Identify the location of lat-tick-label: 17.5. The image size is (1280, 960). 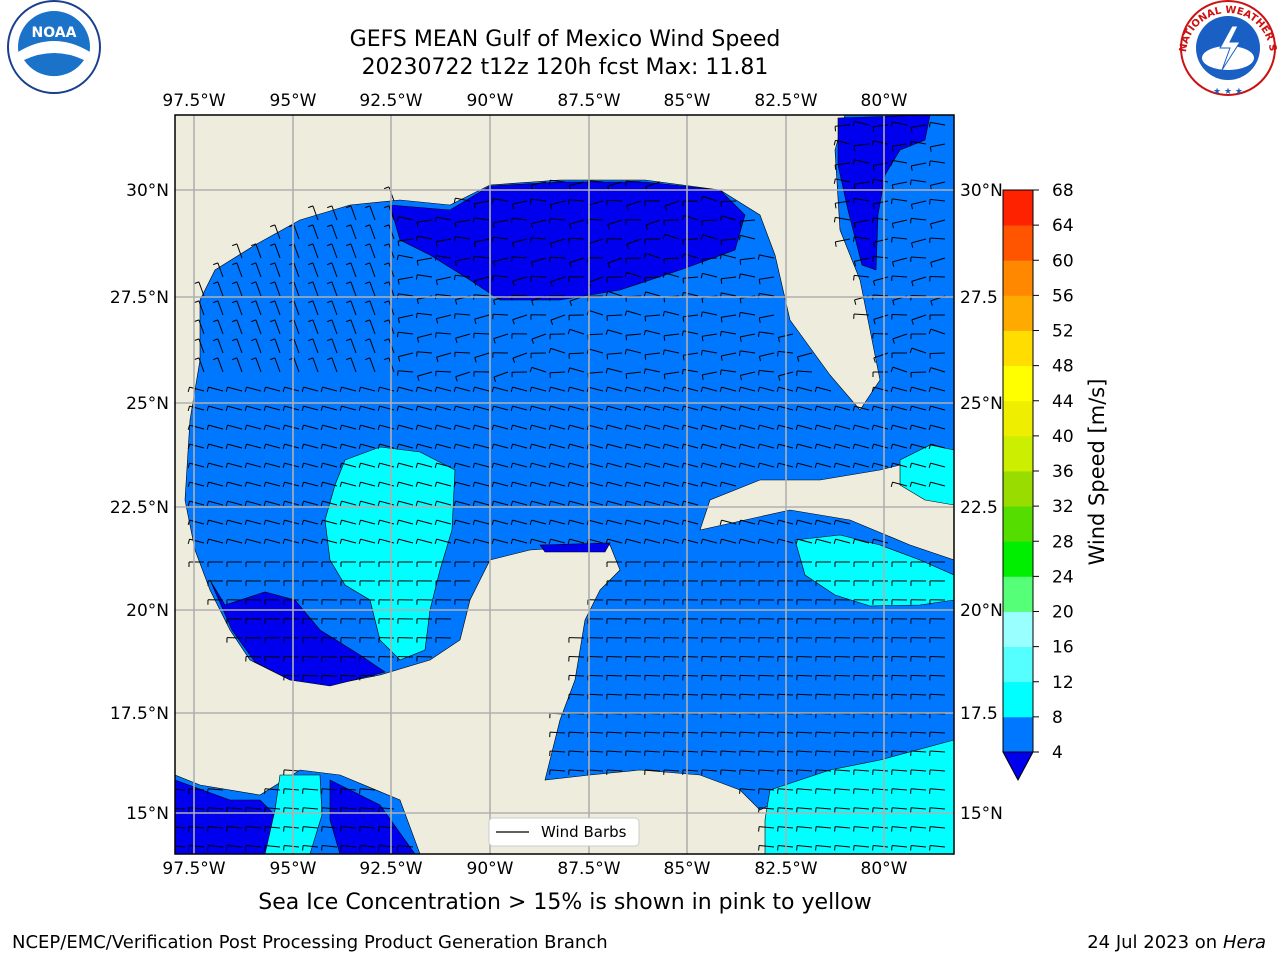
(979, 714).